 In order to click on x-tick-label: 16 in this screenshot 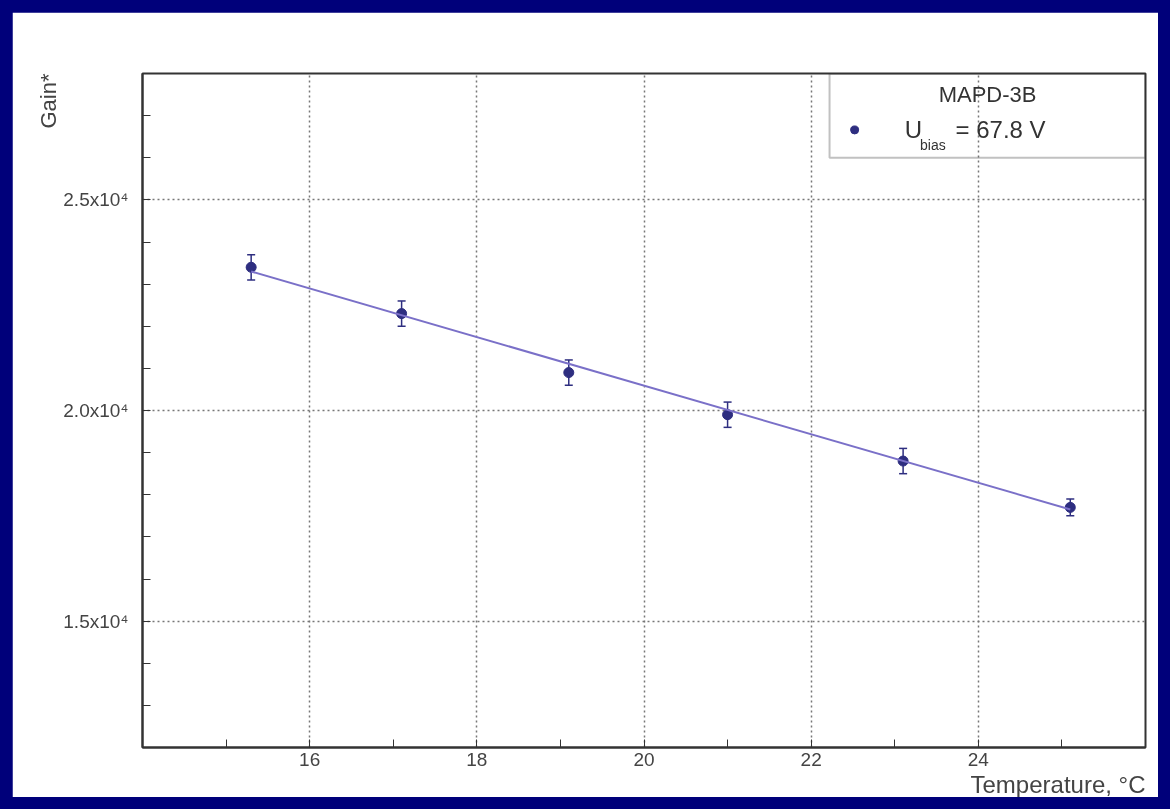, I will do `click(310, 759)`.